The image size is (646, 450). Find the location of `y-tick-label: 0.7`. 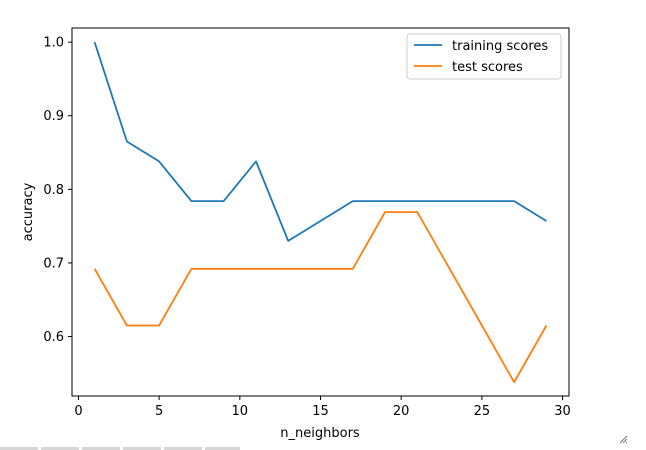

y-tick-label: 0.7 is located at coordinates (53, 263).